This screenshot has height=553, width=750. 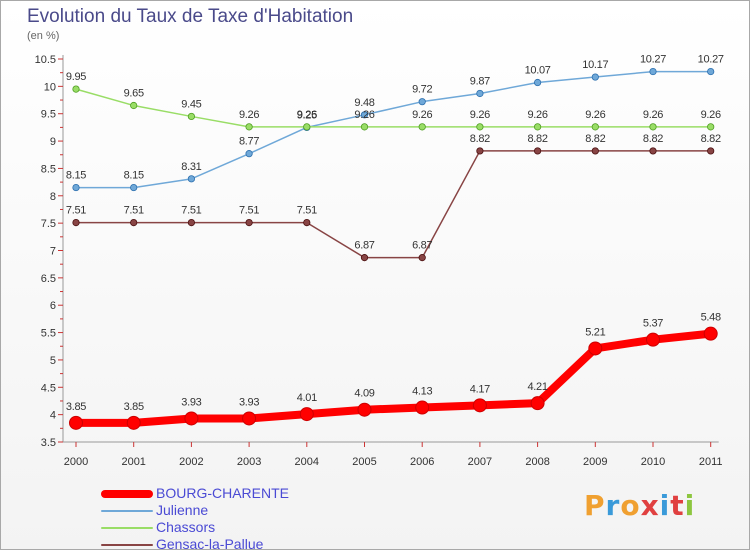 I want to click on data-label: 4.09, so click(x=364, y=394).